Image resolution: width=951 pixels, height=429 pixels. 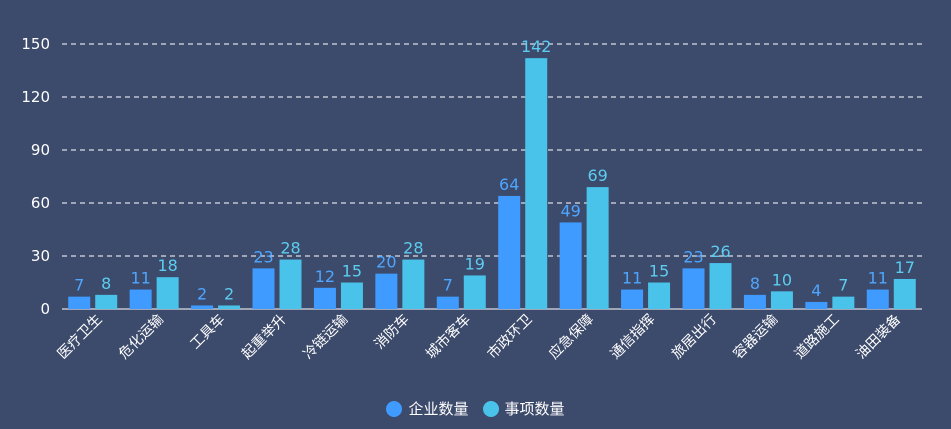 I want to click on x-tick-label: 容器运输, so click(x=756, y=337).